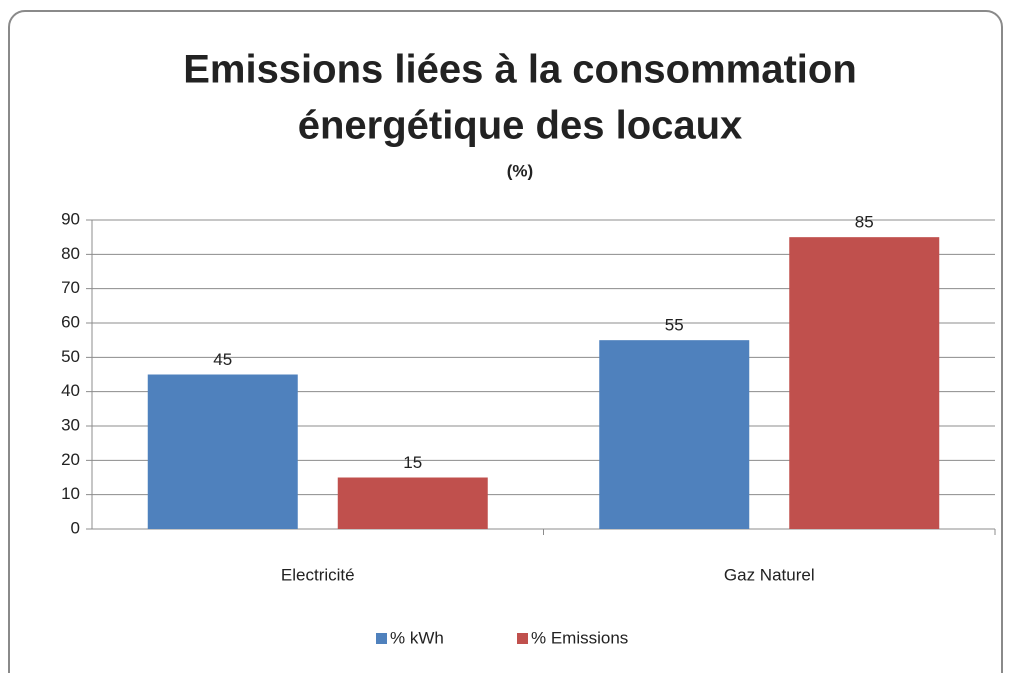  What do you see at coordinates (769, 574) in the screenshot?
I see `x-tick-label: Gaz Naturel` at bounding box center [769, 574].